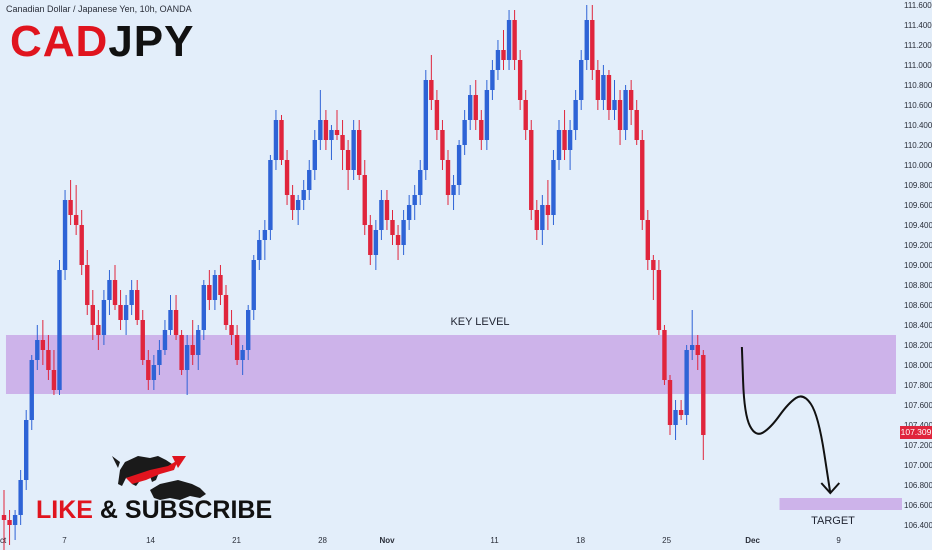  What do you see at coordinates (918, 245) in the screenshot?
I see `y-tick-label: 109.200` at bounding box center [918, 245].